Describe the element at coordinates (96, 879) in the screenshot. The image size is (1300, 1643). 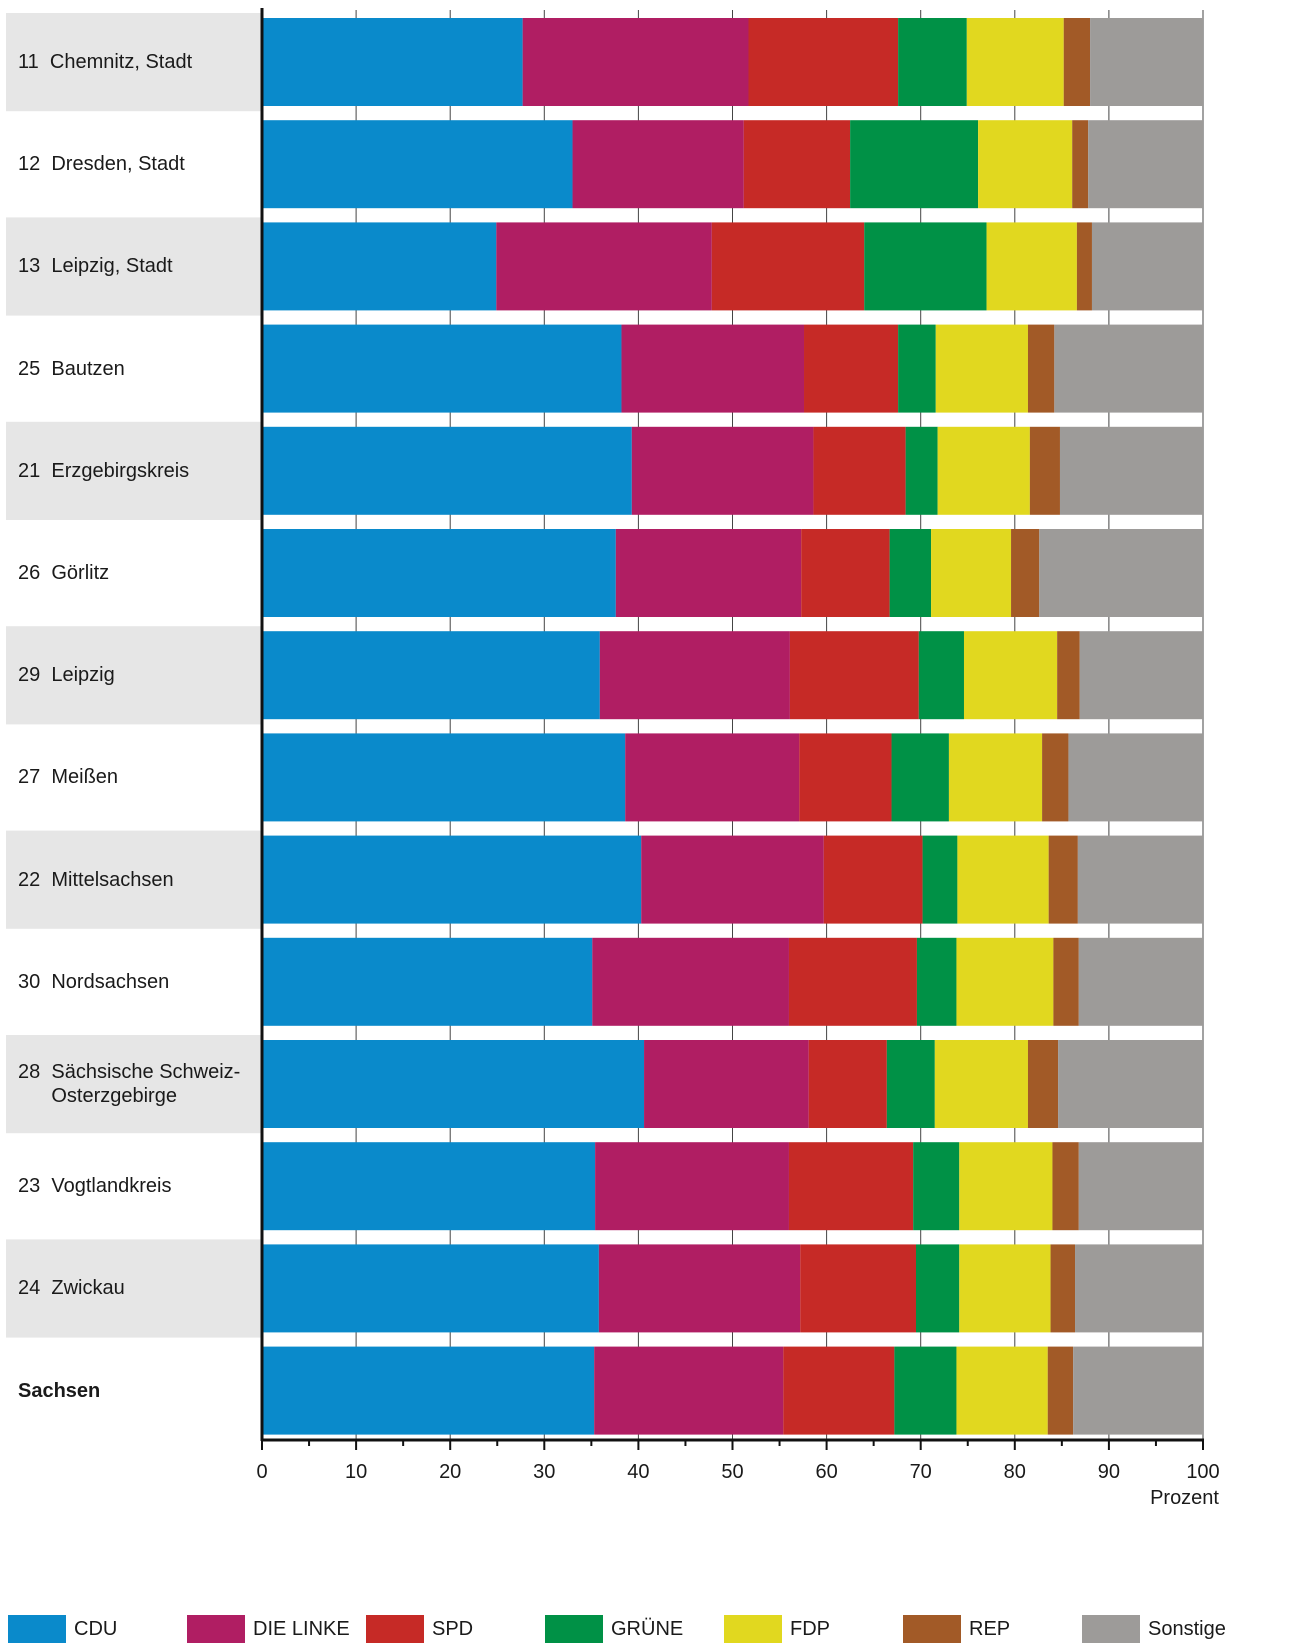
I see `row-label: 22 Mittelsachsen` at that location.